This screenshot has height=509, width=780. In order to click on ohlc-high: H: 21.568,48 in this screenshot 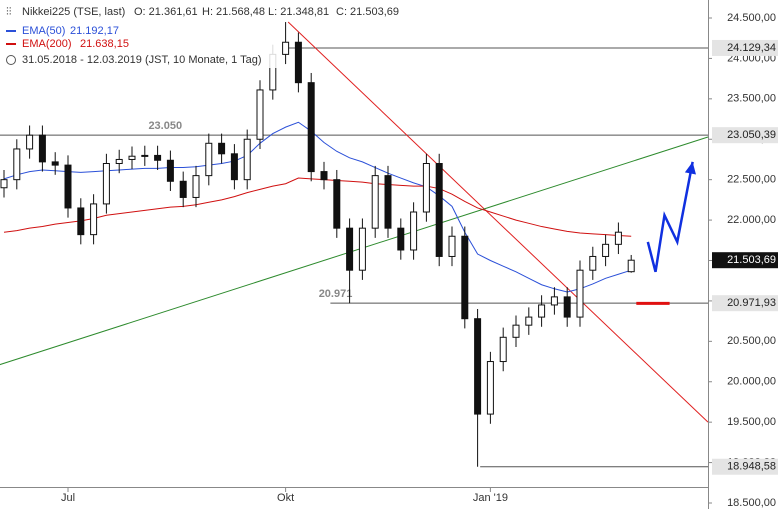, I will do `click(233, 12)`.